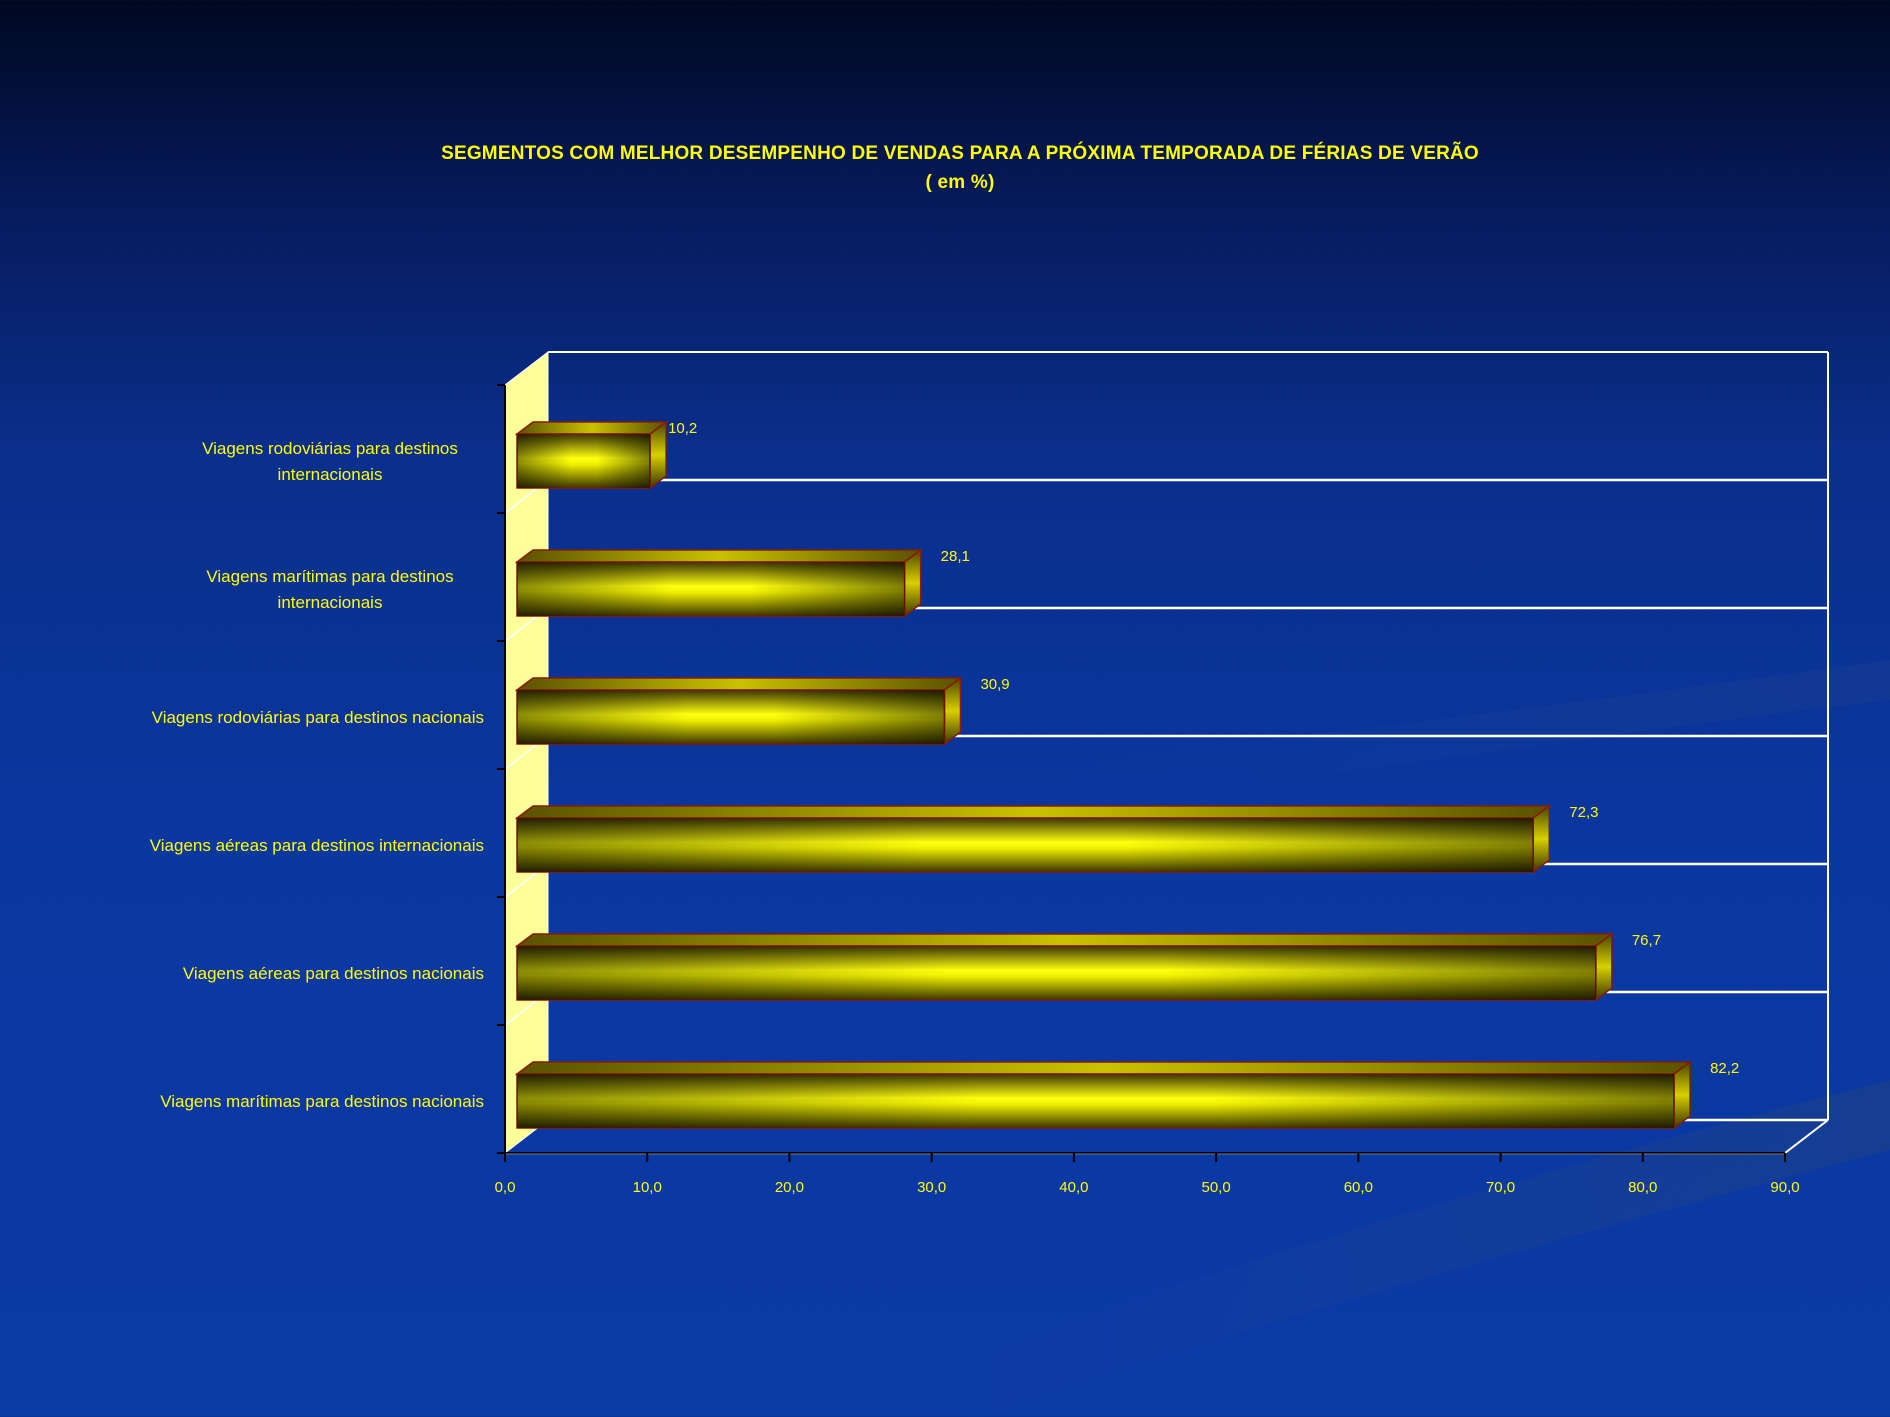  I want to click on x-tick-label: 40,0, so click(1073, 1187).